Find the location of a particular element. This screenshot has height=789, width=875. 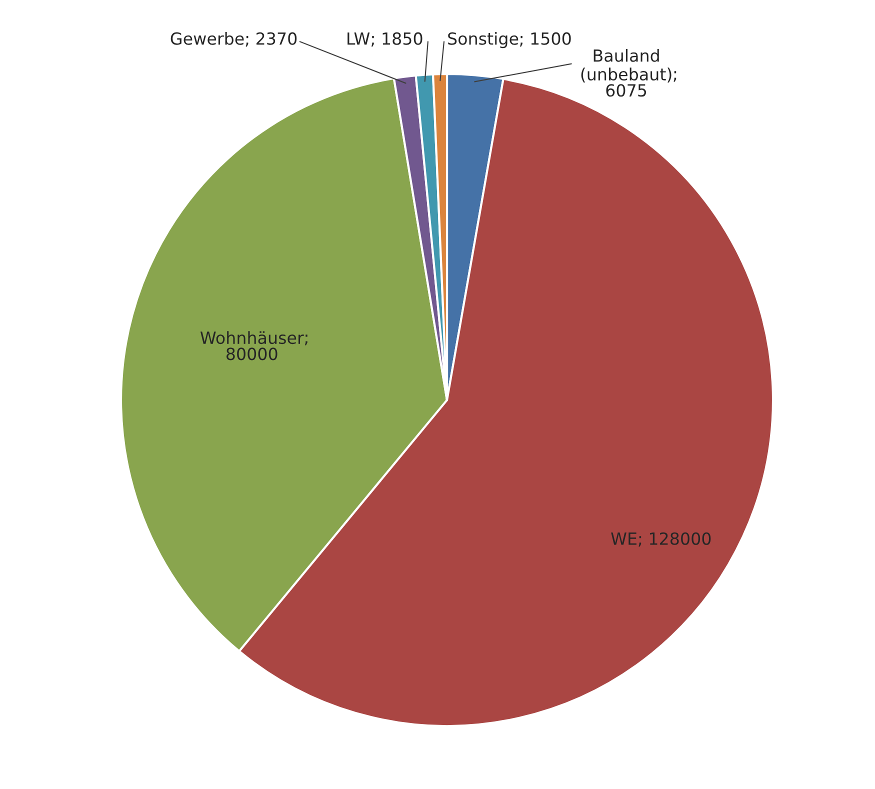

slice-label: Gewerbe is located at coordinates (207, 38).